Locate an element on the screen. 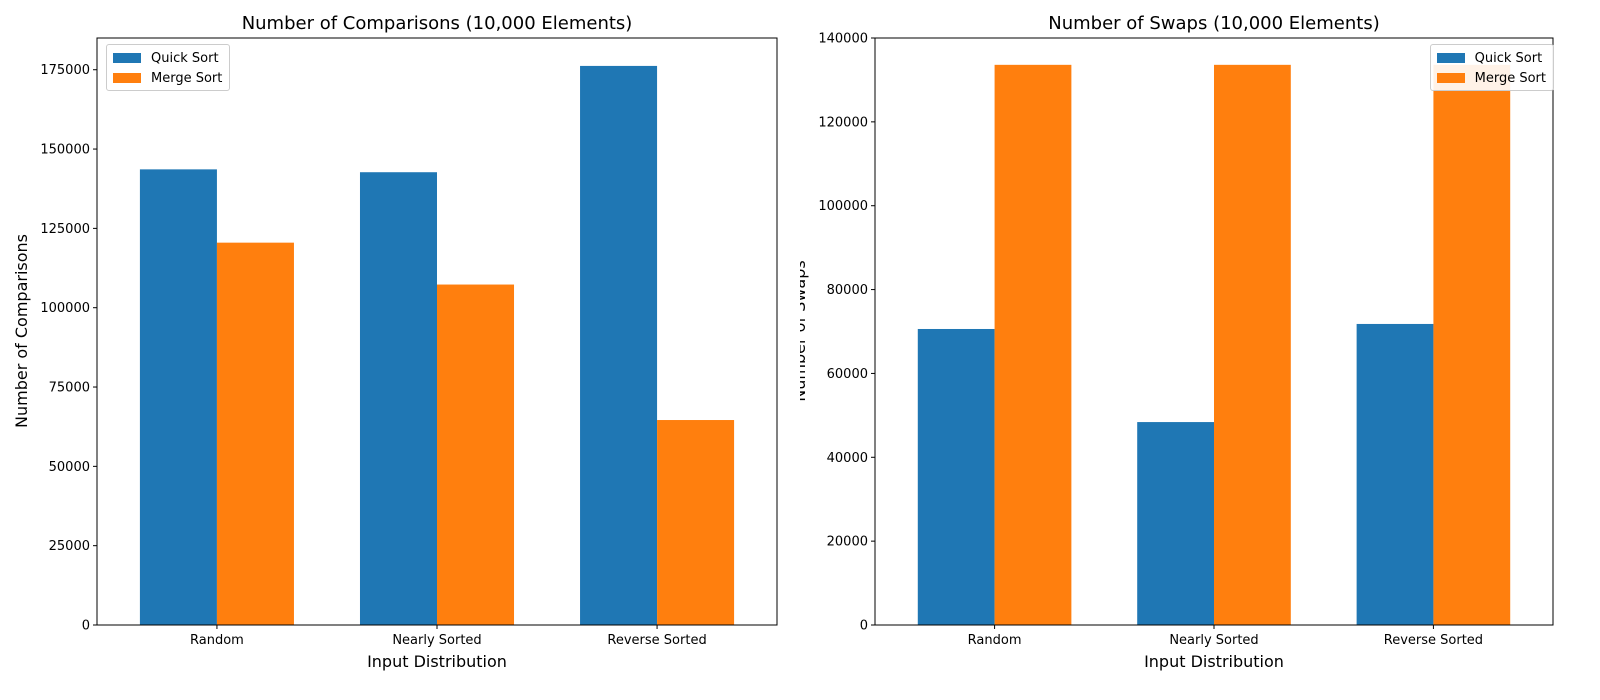  y-tick-label: 50000 is located at coordinates (69, 467).